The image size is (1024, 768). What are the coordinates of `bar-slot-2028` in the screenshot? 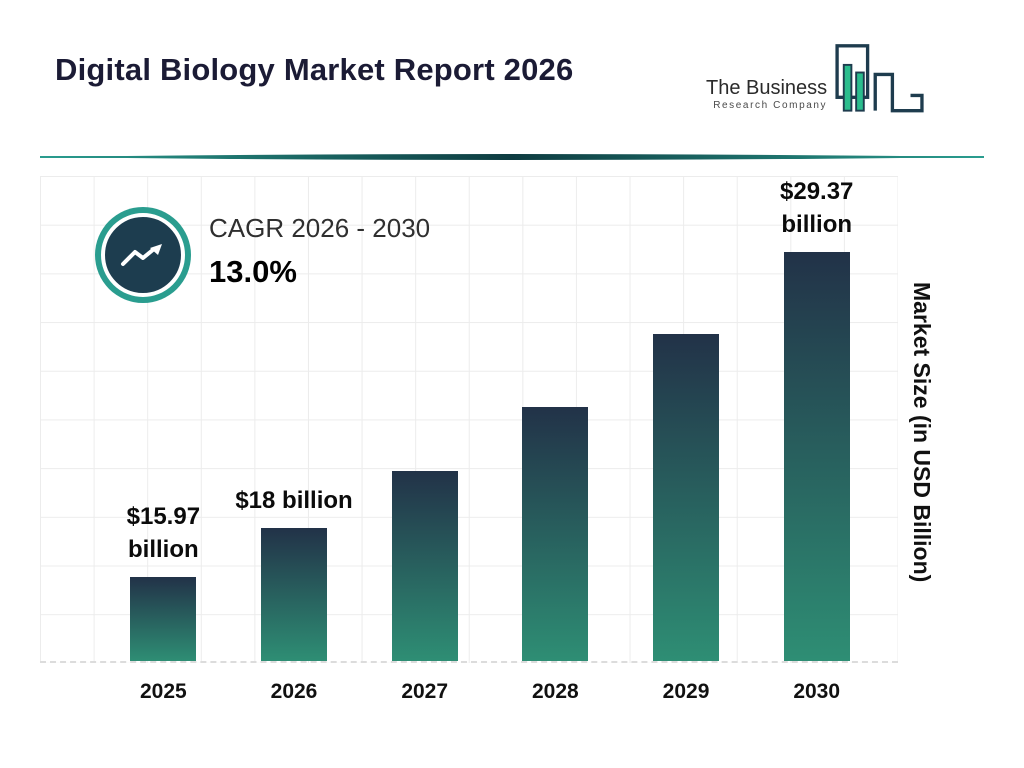 It's located at (555, 418).